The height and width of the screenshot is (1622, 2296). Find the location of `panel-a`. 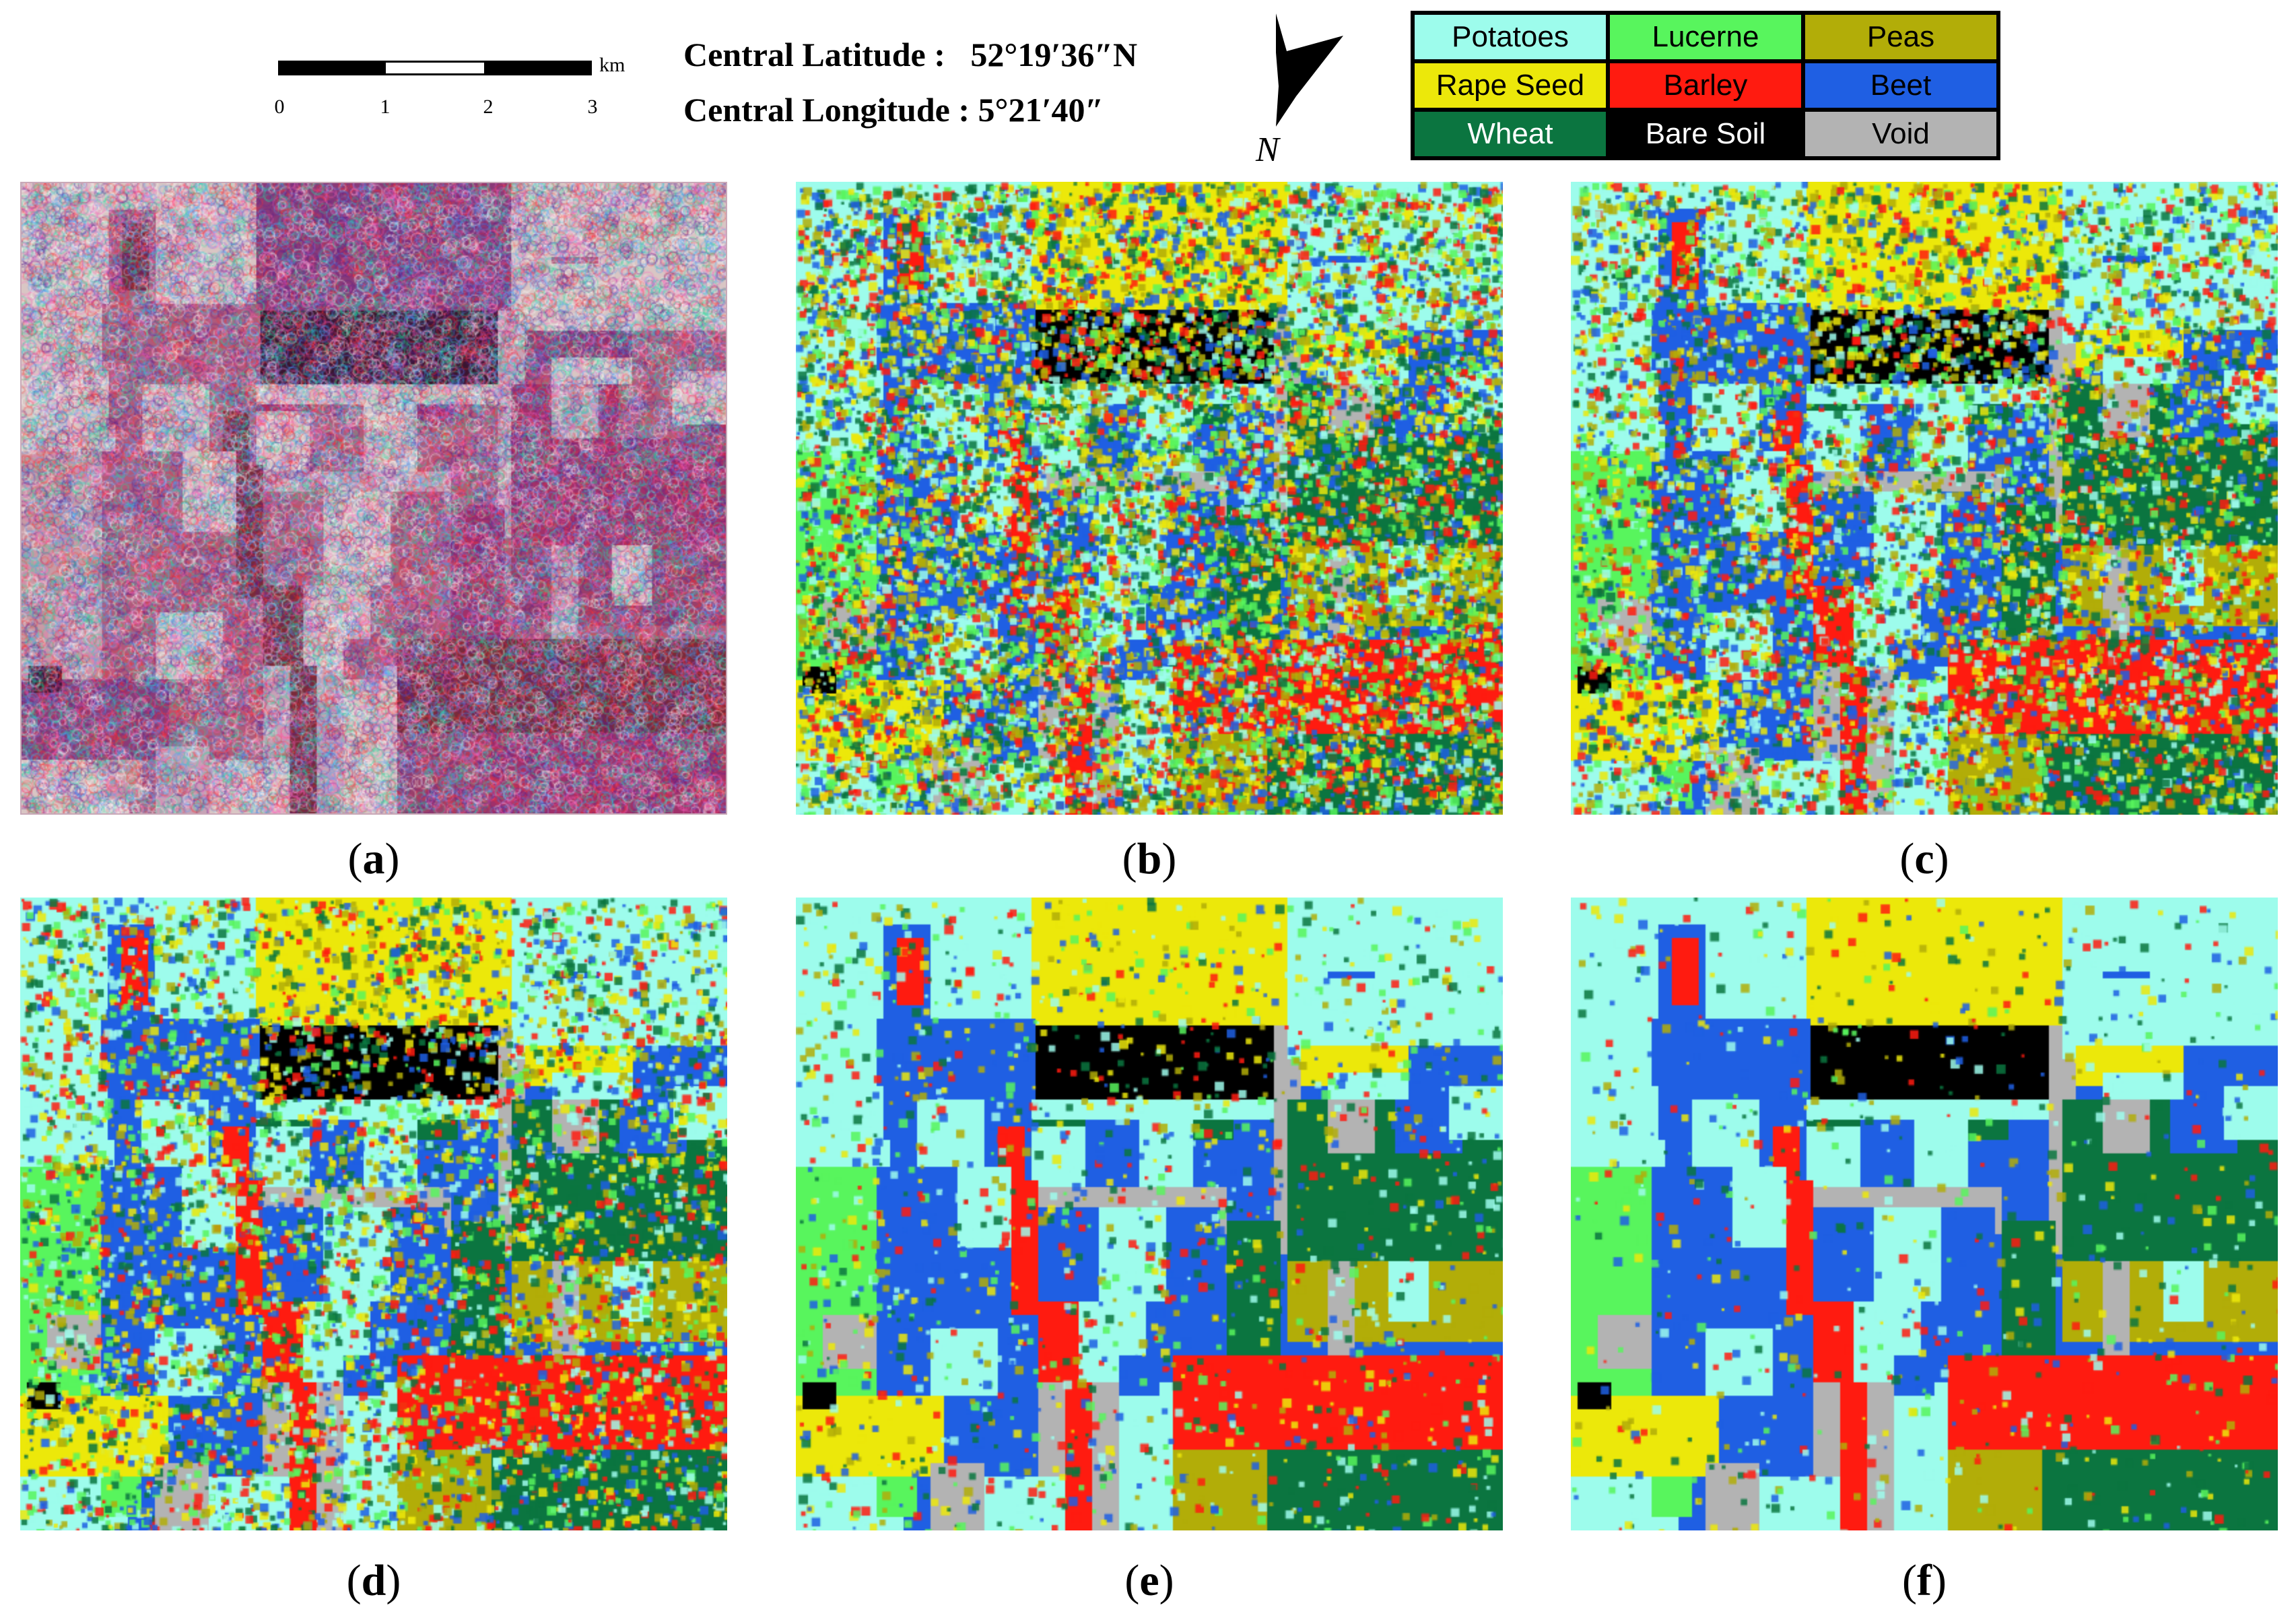

panel-a is located at coordinates (373, 498).